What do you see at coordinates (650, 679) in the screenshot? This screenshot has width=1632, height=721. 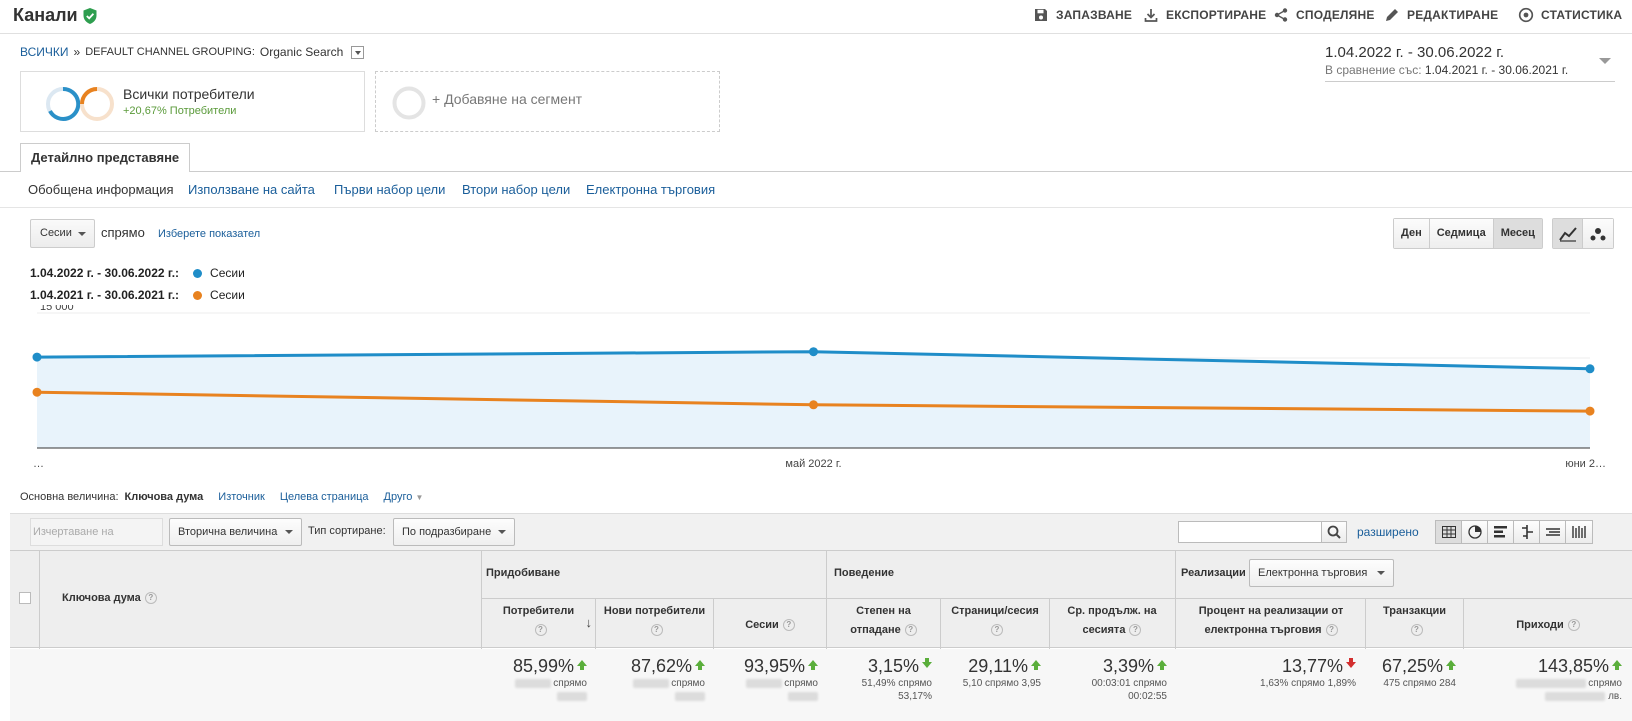 I see `total-new-users: 87,62% спрямо` at bounding box center [650, 679].